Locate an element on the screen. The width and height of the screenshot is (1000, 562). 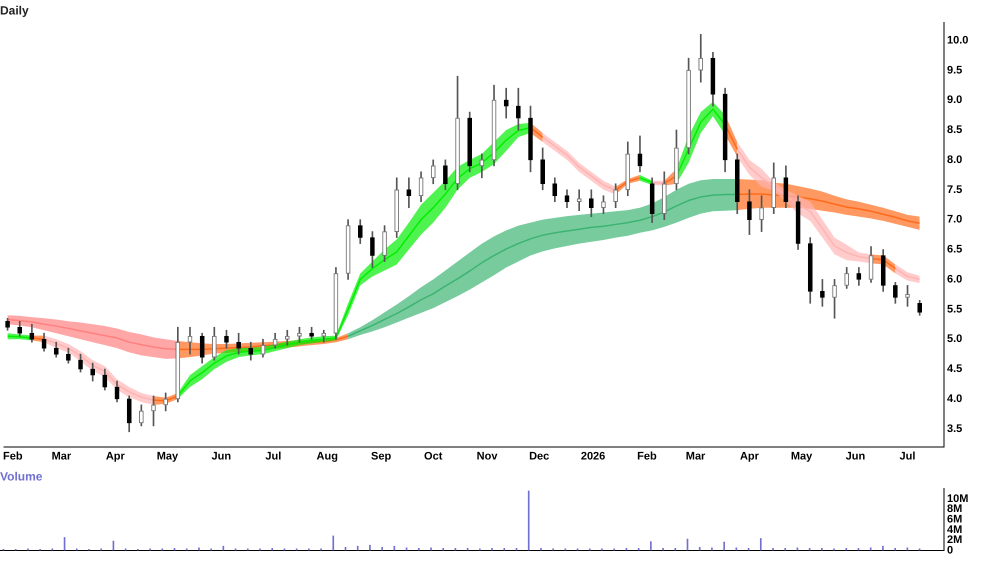
y-tick-label: 9.0 is located at coordinates (954, 100).